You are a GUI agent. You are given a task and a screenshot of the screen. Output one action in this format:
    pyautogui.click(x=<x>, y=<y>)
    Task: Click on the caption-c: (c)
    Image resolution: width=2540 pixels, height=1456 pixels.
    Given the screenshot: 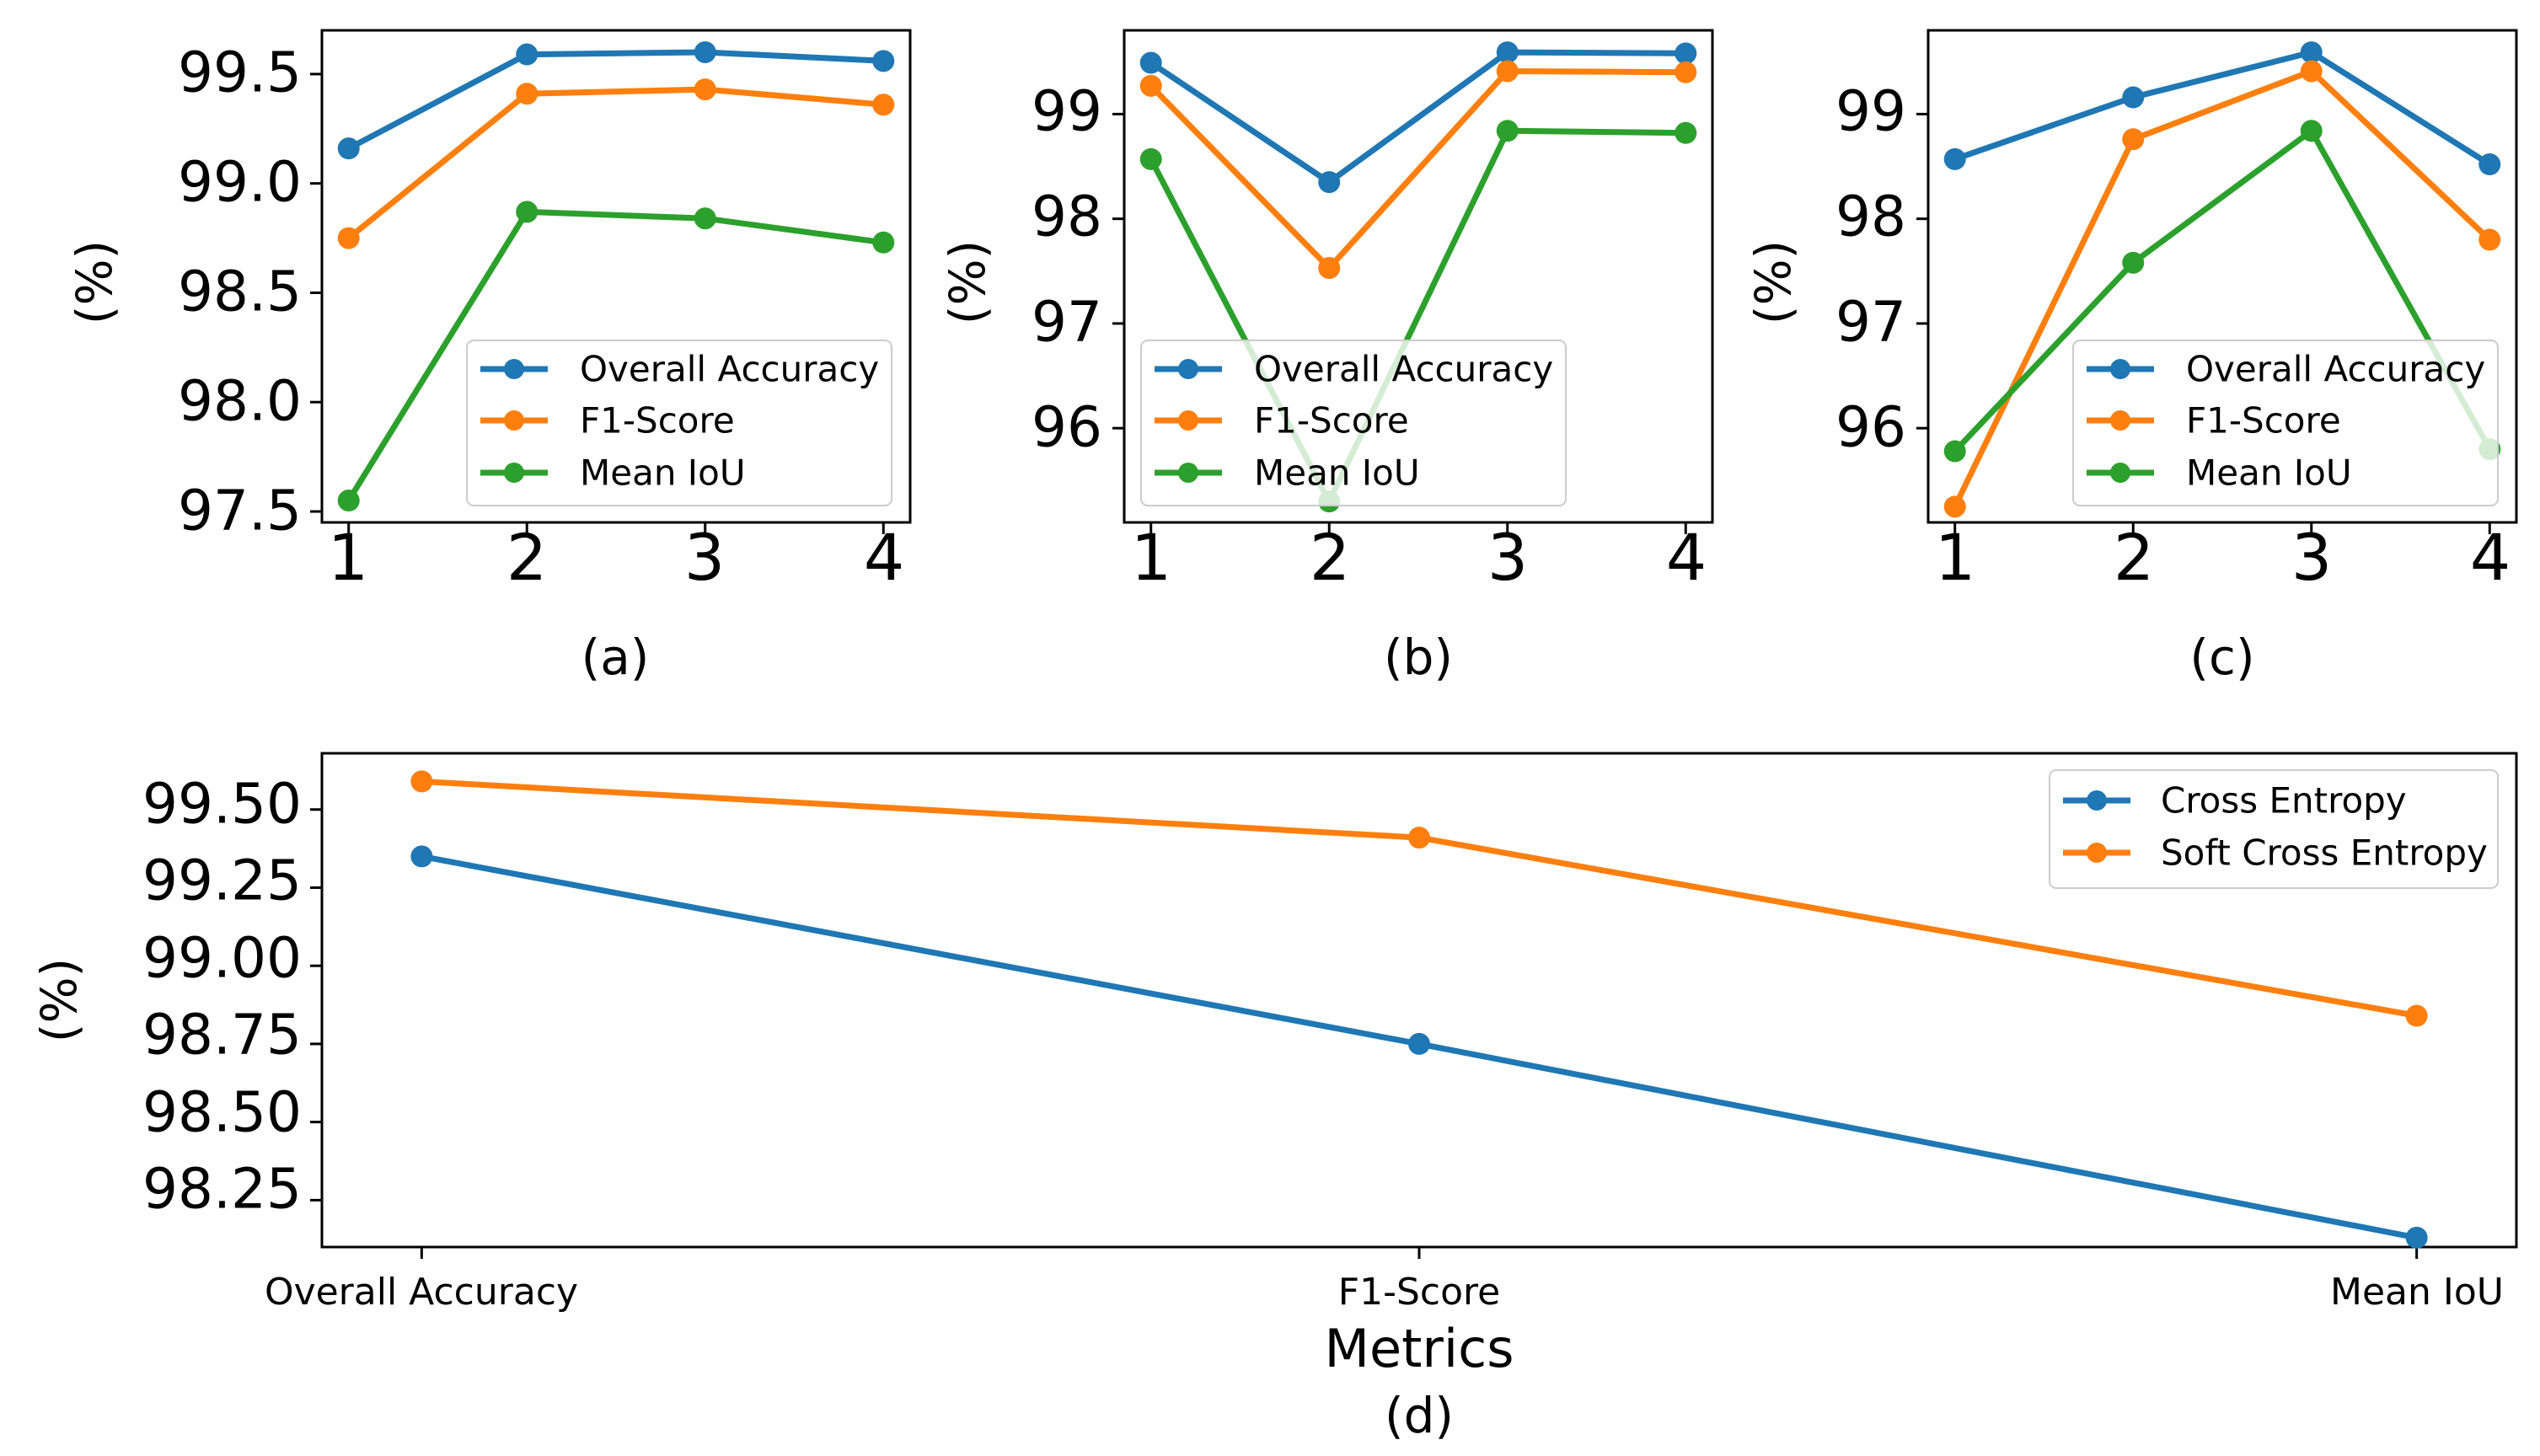 What is the action you would take?
    pyautogui.click(x=2221, y=657)
    